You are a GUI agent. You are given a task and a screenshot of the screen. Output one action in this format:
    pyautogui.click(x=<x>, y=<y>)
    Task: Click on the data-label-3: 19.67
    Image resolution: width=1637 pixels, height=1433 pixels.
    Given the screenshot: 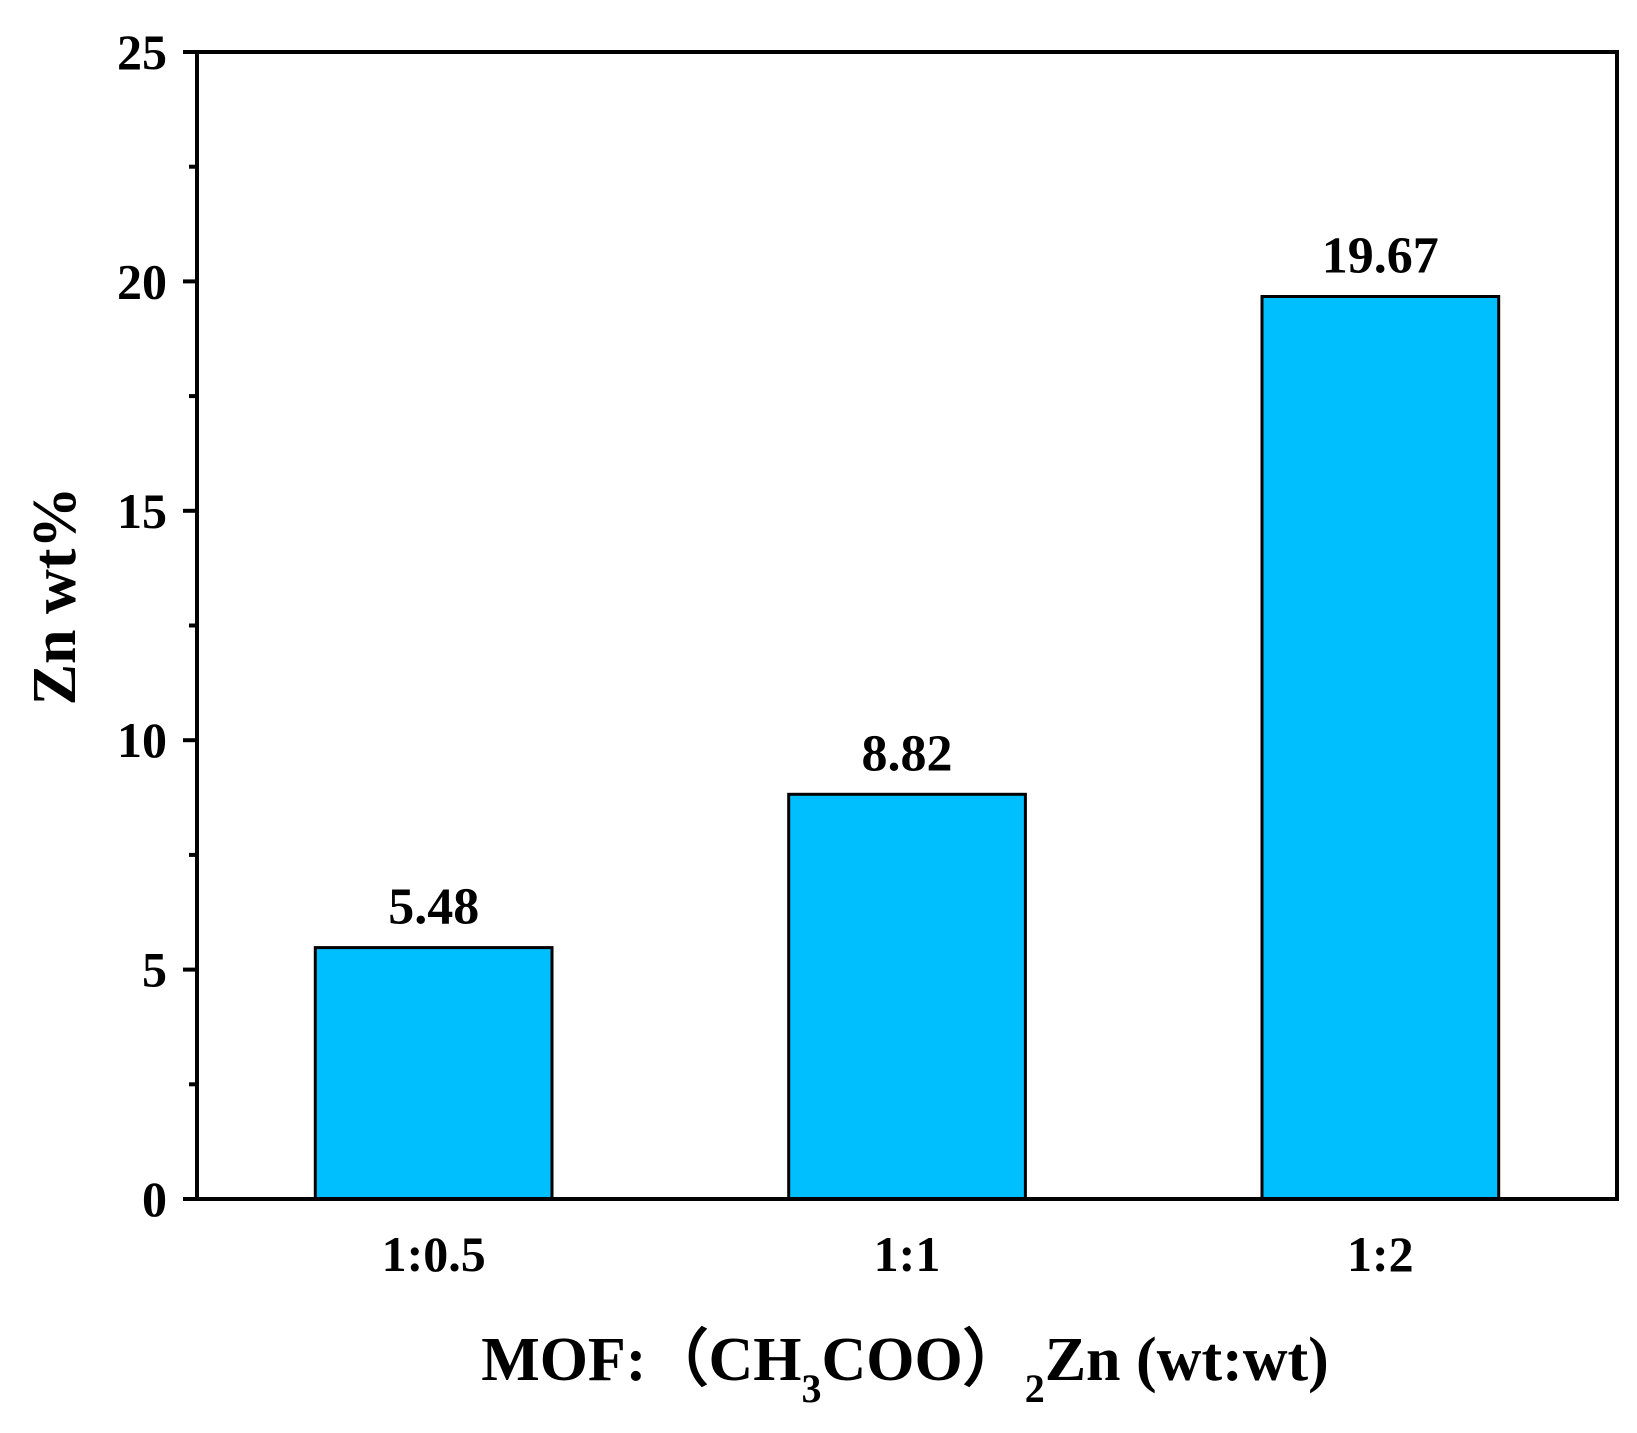 What is the action you would take?
    pyautogui.click(x=1380, y=256)
    